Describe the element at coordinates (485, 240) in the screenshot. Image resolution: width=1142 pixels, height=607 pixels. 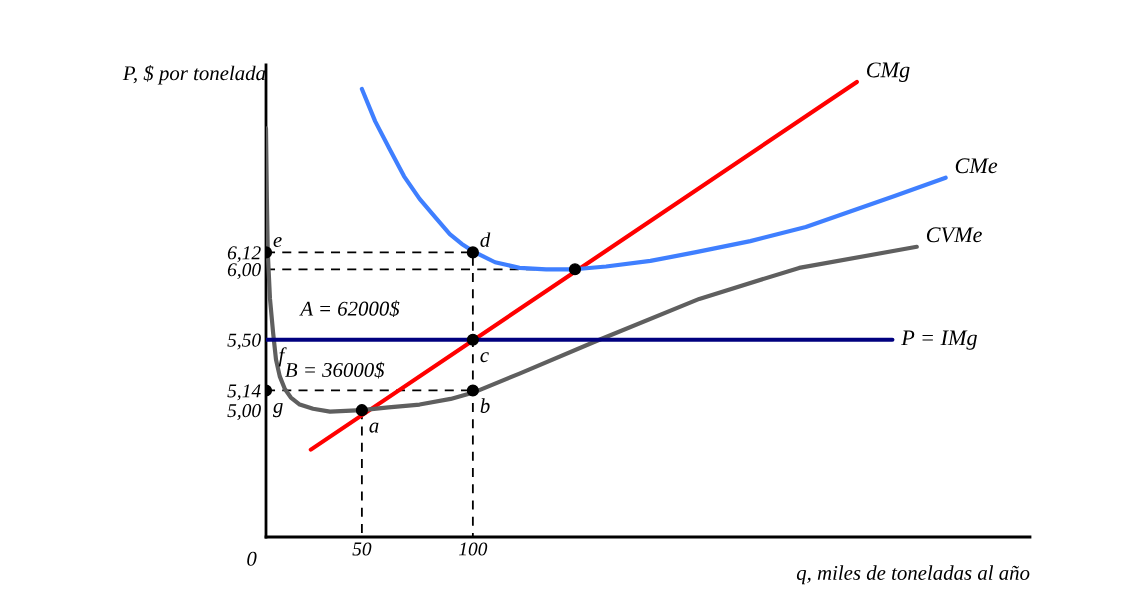
I see `annotation: d` at that location.